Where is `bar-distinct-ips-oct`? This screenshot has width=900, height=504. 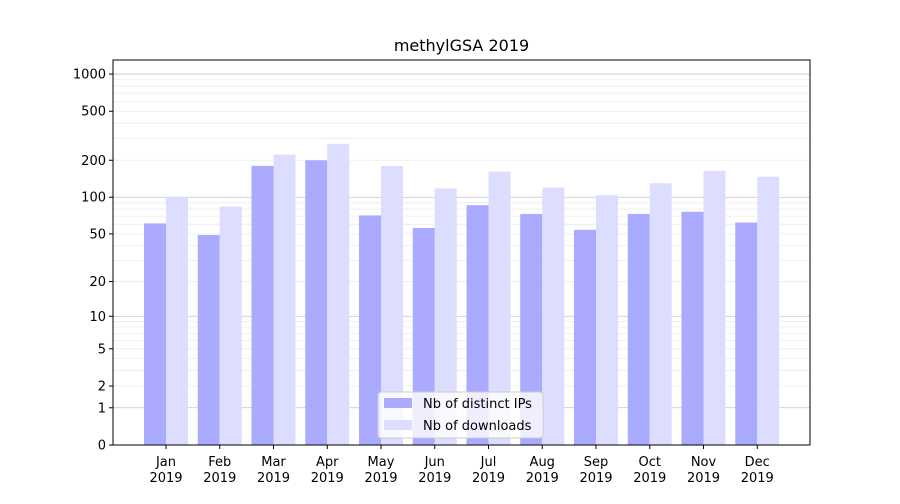 bar-distinct-ips-oct is located at coordinates (638, 329).